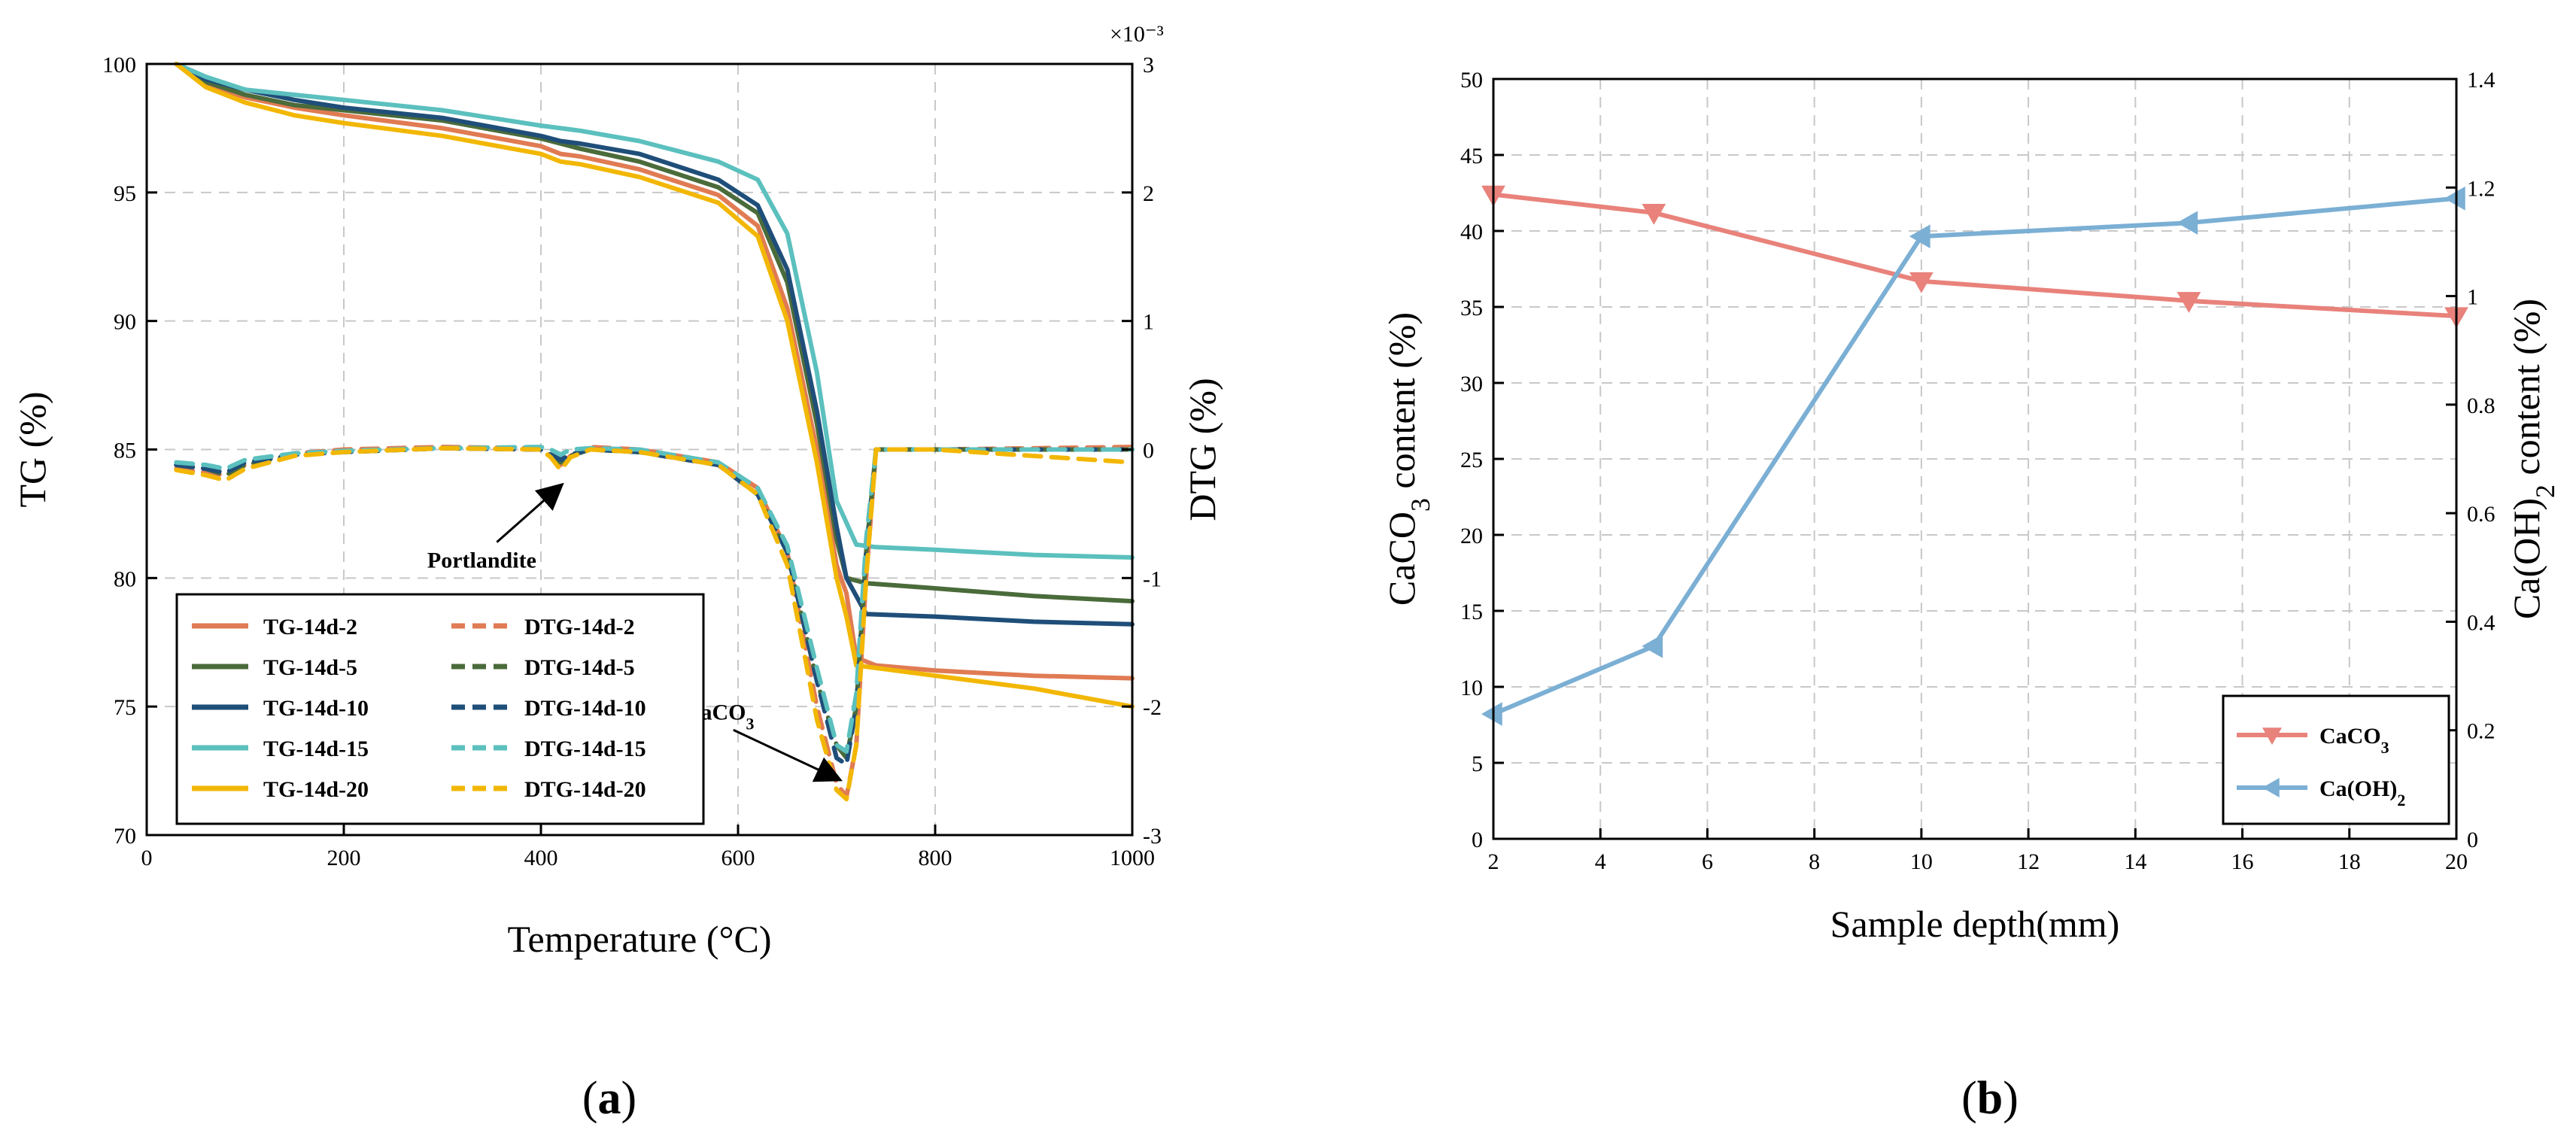 This screenshot has width=2576, height=1139. What do you see at coordinates (125, 578) in the screenshot?
I see `panel-a-left-tick-label: 80` at bounding box center [125, 578].